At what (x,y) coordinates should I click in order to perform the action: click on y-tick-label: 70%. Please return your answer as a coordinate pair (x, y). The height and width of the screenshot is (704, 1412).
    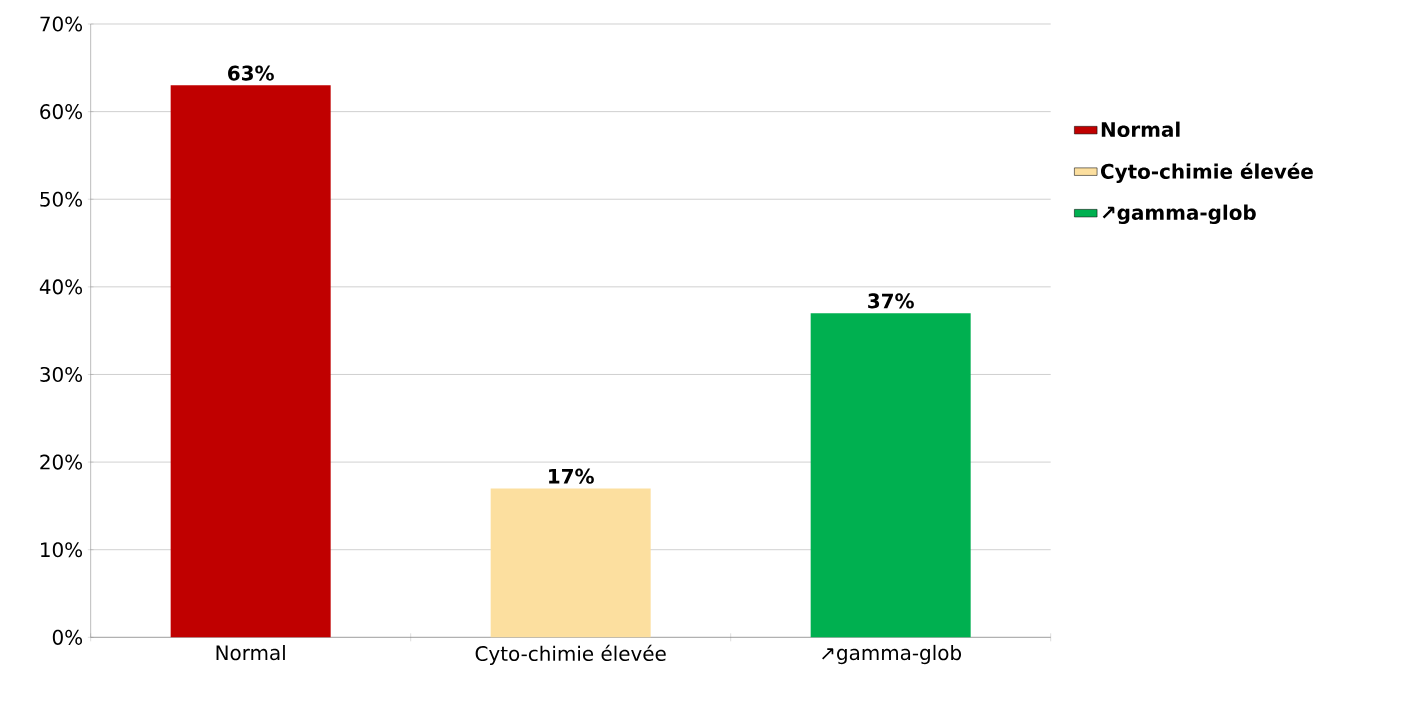
    Looking at the image, I should click on (61, 24).